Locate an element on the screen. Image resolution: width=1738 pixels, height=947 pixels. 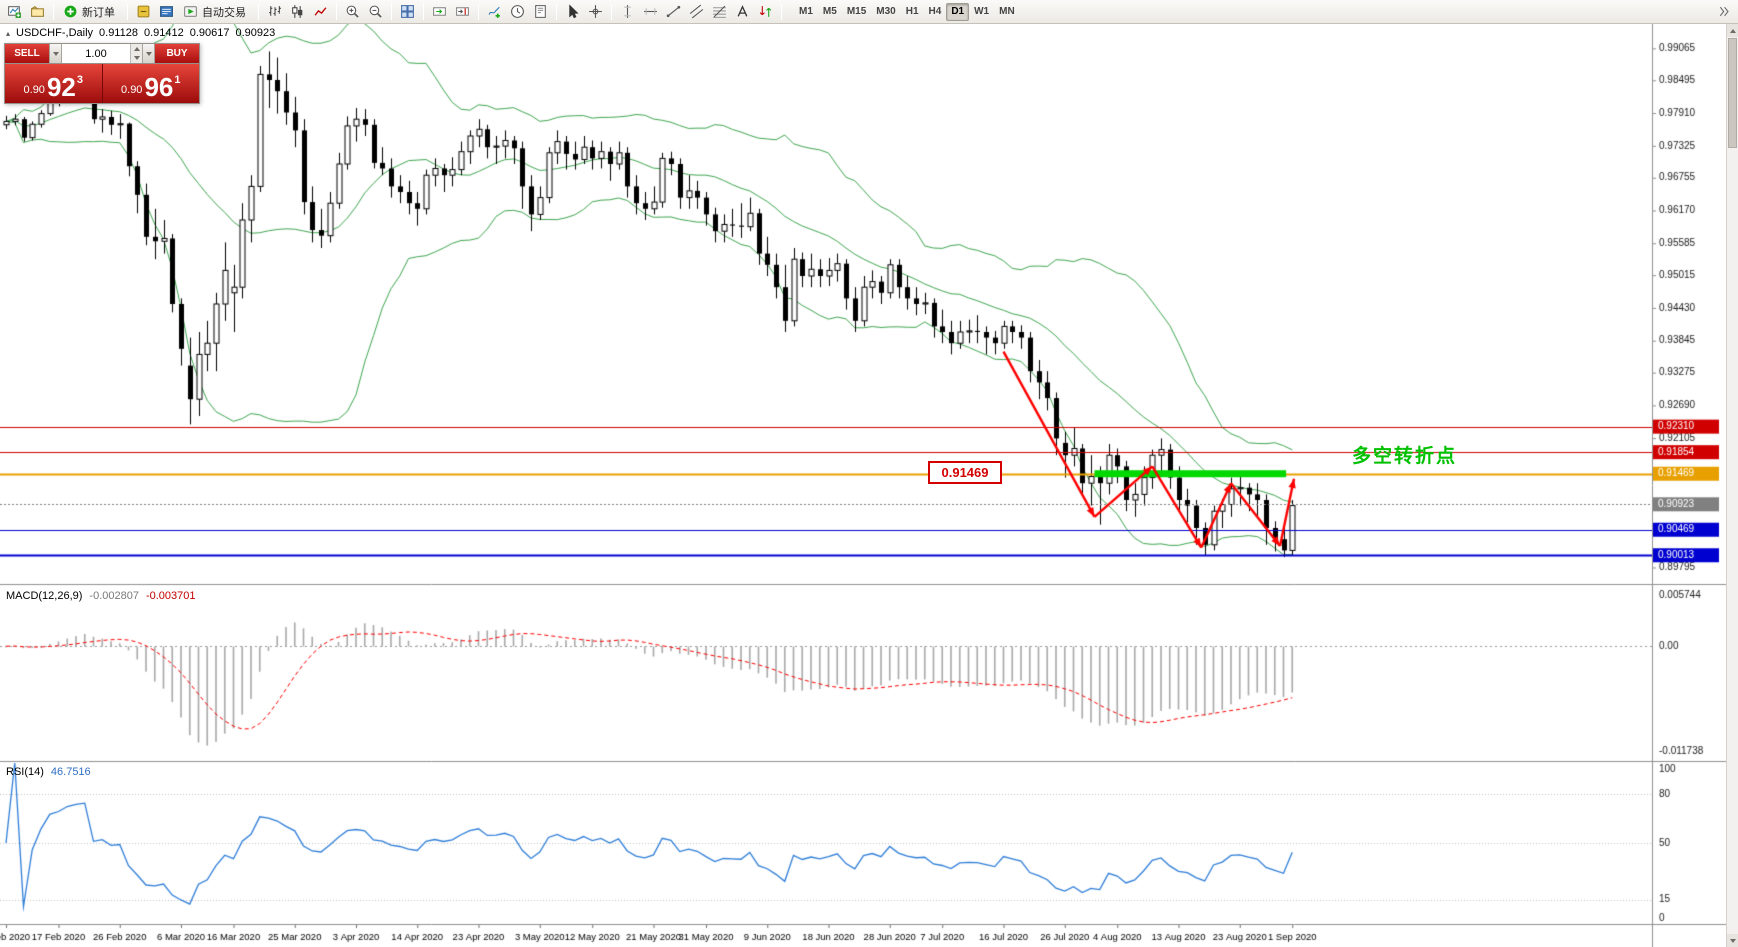
arrows-icon is located at coordinates (765, 11).